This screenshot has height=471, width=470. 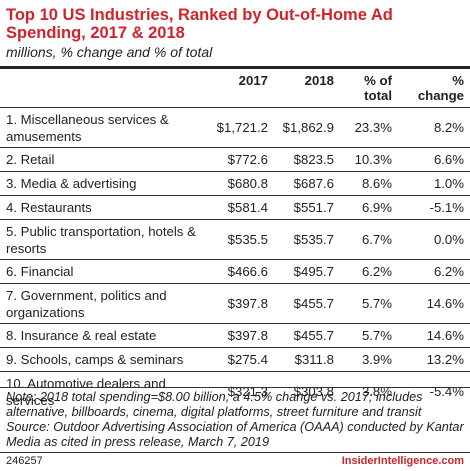 I want to click on header-2018: 2018, so click(x=319, y=80).